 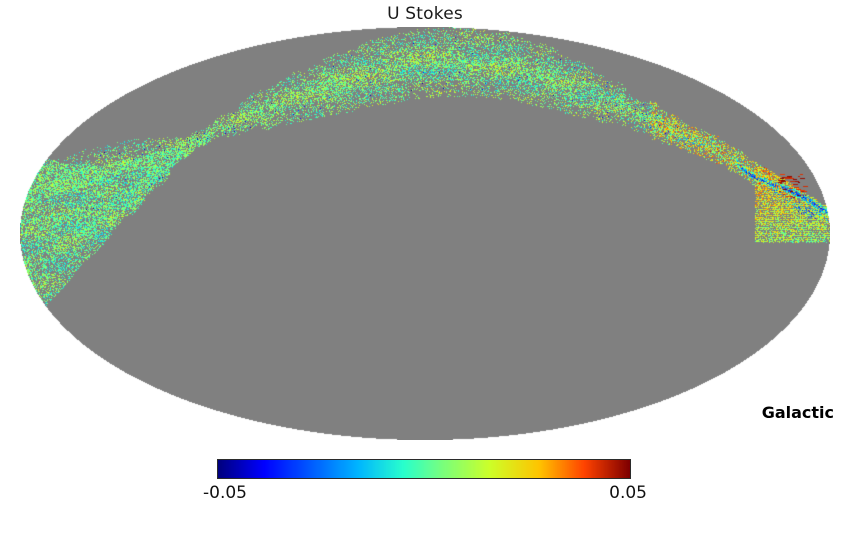 What do you see at coordinates (797, 412) in the screenshot?
I see `coordinate-system-label: Galactic` at bounding box center [797, 412].